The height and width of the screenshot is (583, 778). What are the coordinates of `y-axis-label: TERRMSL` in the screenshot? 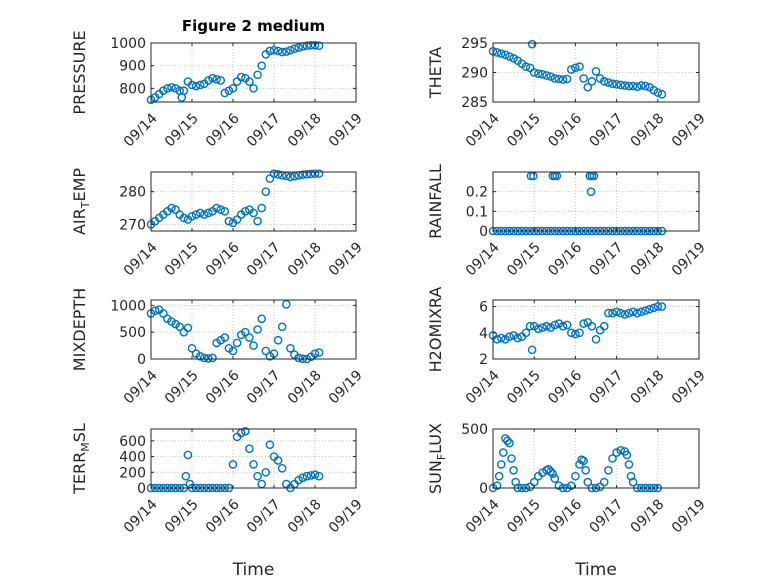 It's located at (81, 459).